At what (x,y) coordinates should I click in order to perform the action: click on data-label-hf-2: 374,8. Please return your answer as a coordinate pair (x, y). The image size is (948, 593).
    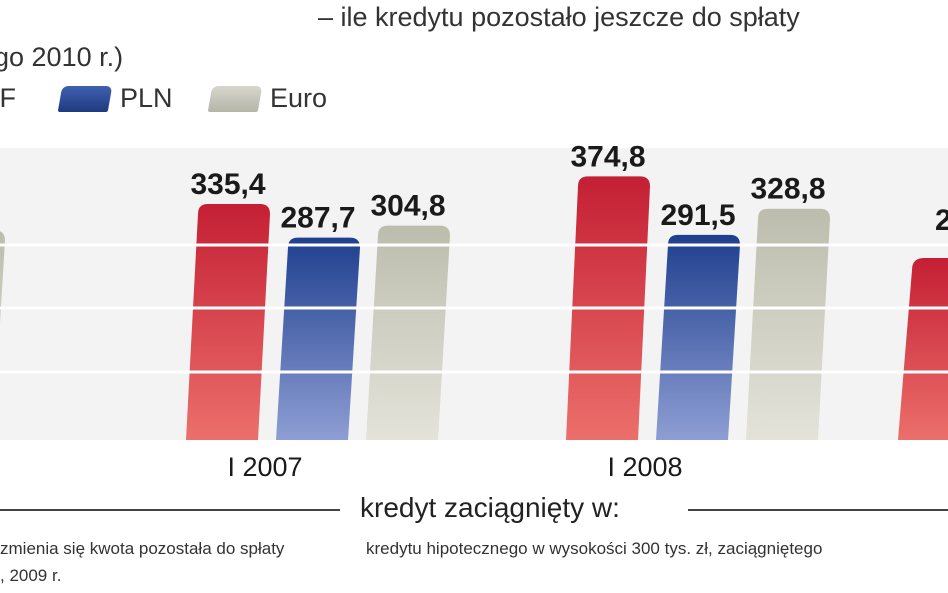
    Looking at the image, I should click on (607, 156).